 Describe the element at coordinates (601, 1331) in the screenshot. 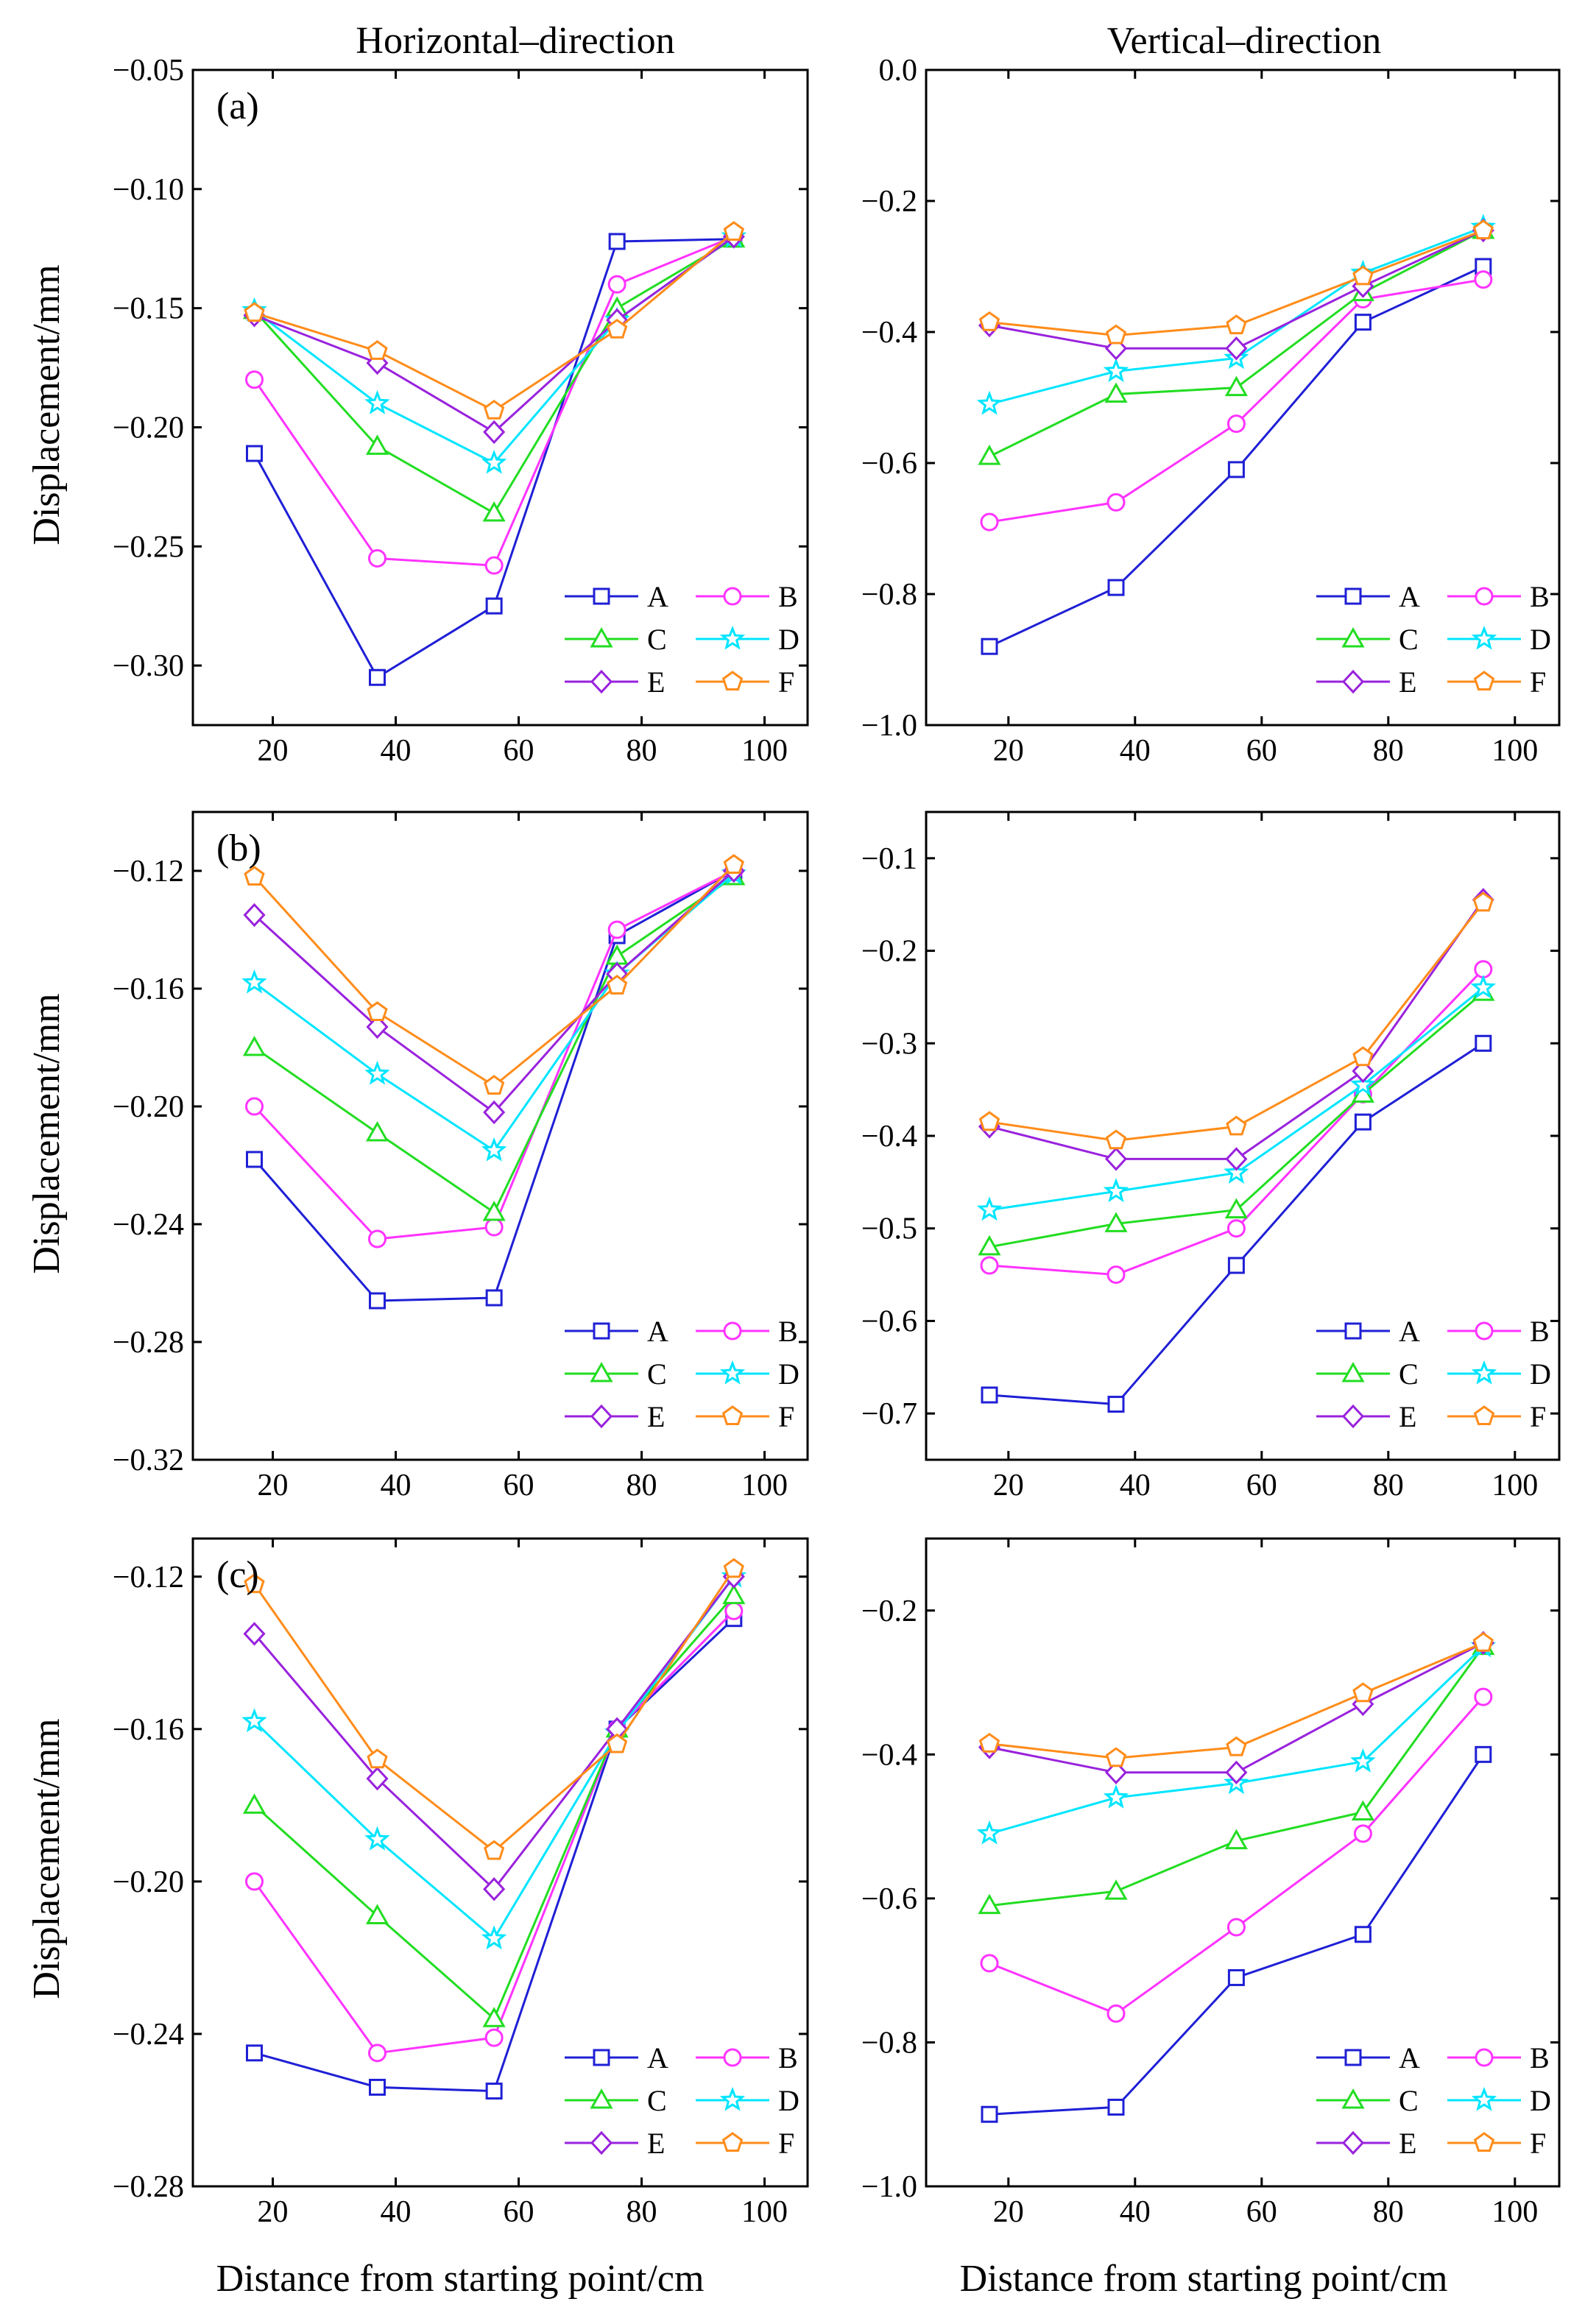

I see `legend-marker-a` at that location.